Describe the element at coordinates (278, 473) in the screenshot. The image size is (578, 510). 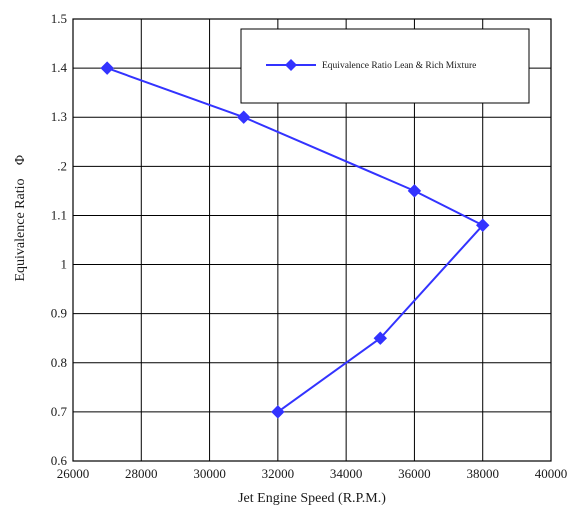
I see `x-tick-label: 32000` at that location.